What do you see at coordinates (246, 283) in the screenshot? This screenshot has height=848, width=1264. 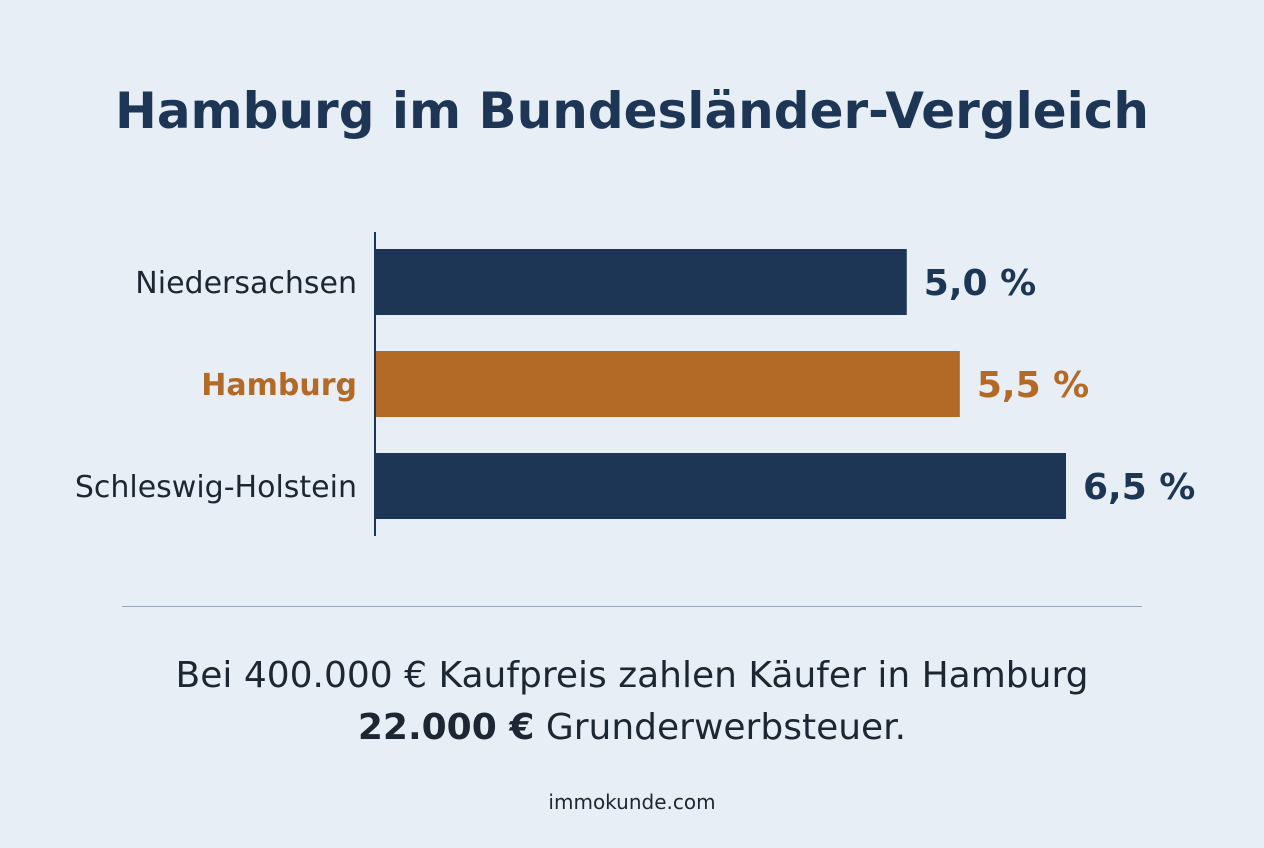 I see `category-label-niedersachsen: Niedersachsen` at bounding box center [246, 283].